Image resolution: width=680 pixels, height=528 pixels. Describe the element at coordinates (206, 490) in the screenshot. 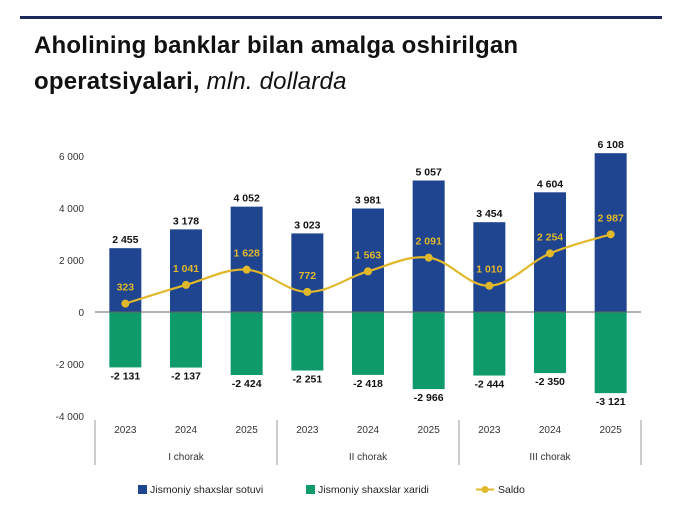

I see `legend-label-sotuvi: Jismoniy shaxslar sotuvi` at that location.